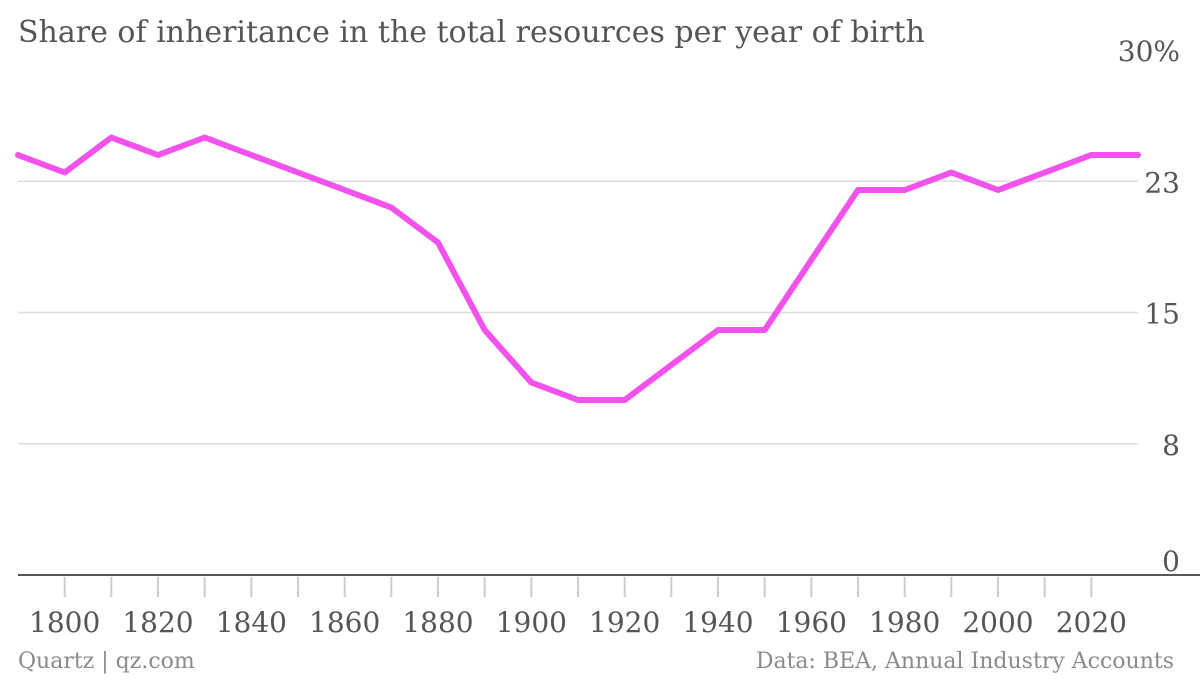  What do you see at coordinates (811, 622) in the screenshot?
I see `x-tick-label: 1960` at bounding box center [811, 622].